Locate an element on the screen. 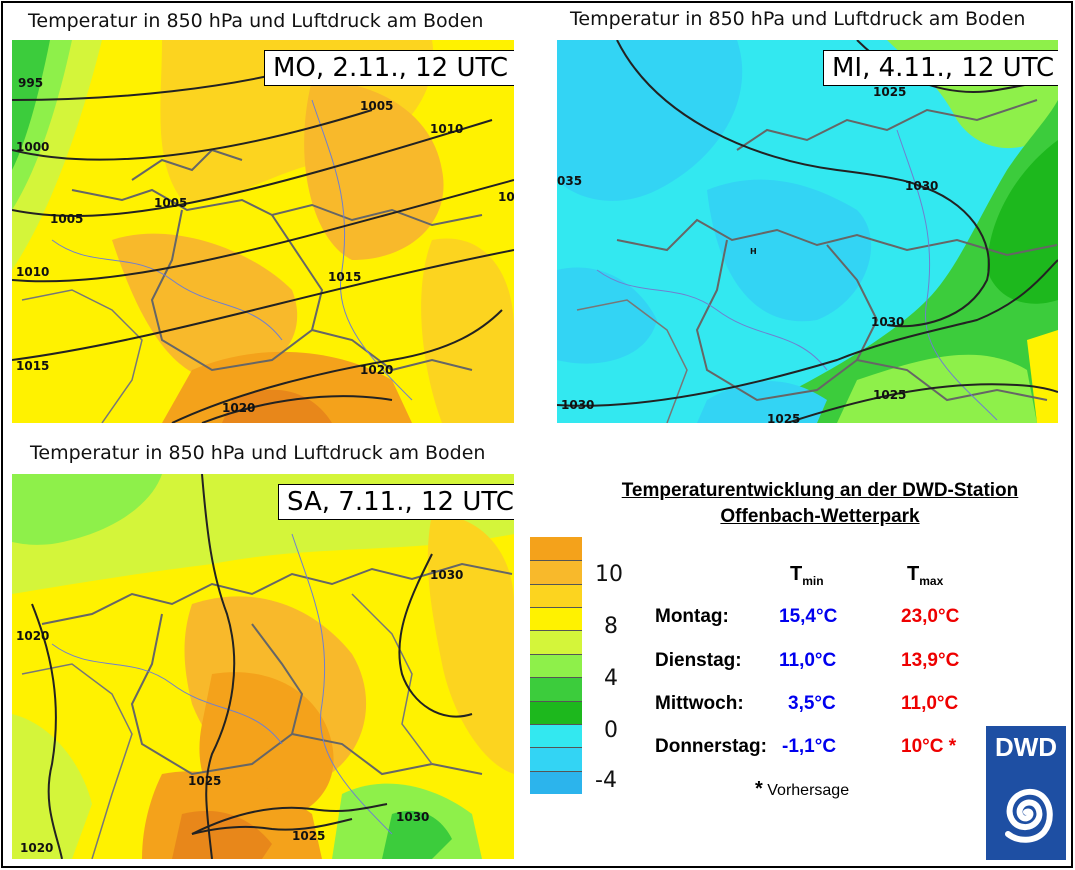 This screenshot has width=1075, height=870. row-day: Mittwoch: is located at coordinates (699, 703).